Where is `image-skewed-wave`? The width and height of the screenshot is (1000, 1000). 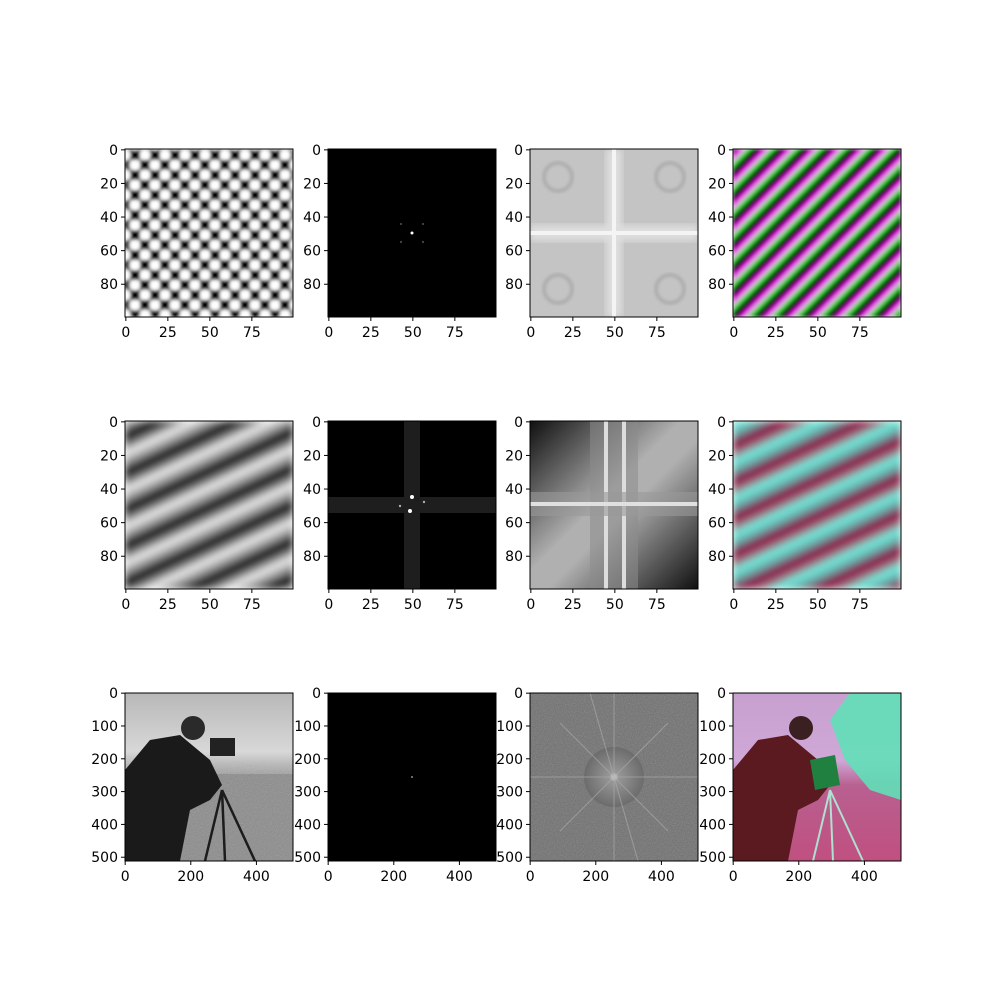 image-skewed-wave is located at coordinates (209, 505).